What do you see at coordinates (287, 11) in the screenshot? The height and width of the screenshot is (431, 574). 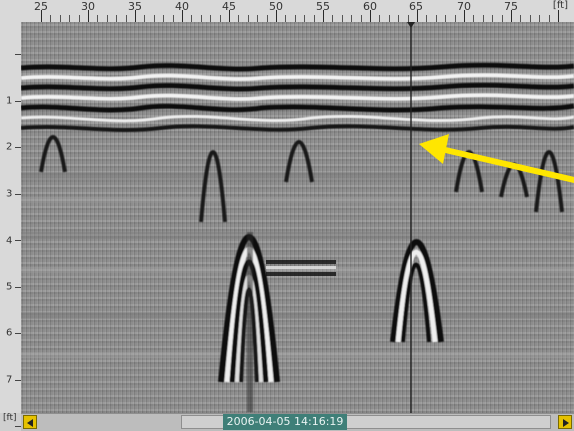 I see `top-ruler: 25 30 35 40 45 50 55 60 65 70 75 [ft]` at bounding box center [287, 11].